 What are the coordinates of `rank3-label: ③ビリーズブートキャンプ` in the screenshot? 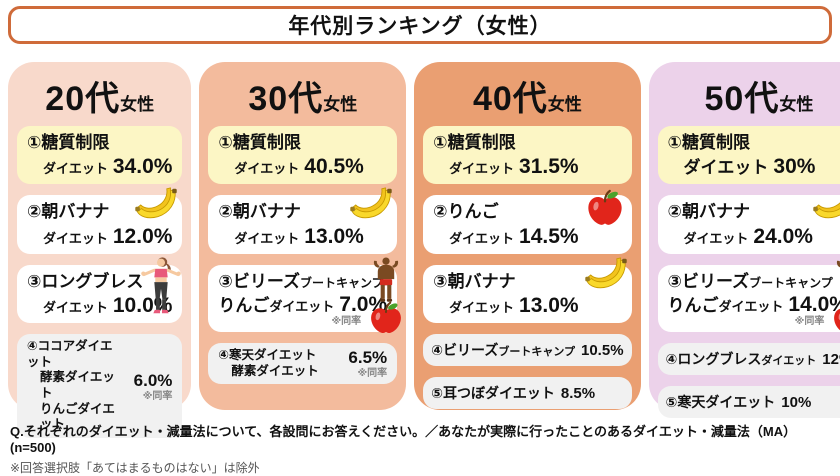 It's located at (302, 281).